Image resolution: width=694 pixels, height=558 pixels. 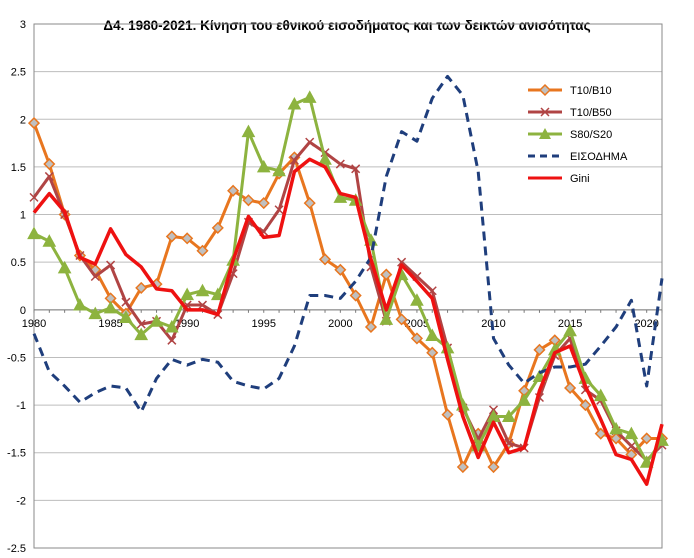 I want to click on legend-item: T10/B10, so click(x=570, y=90).